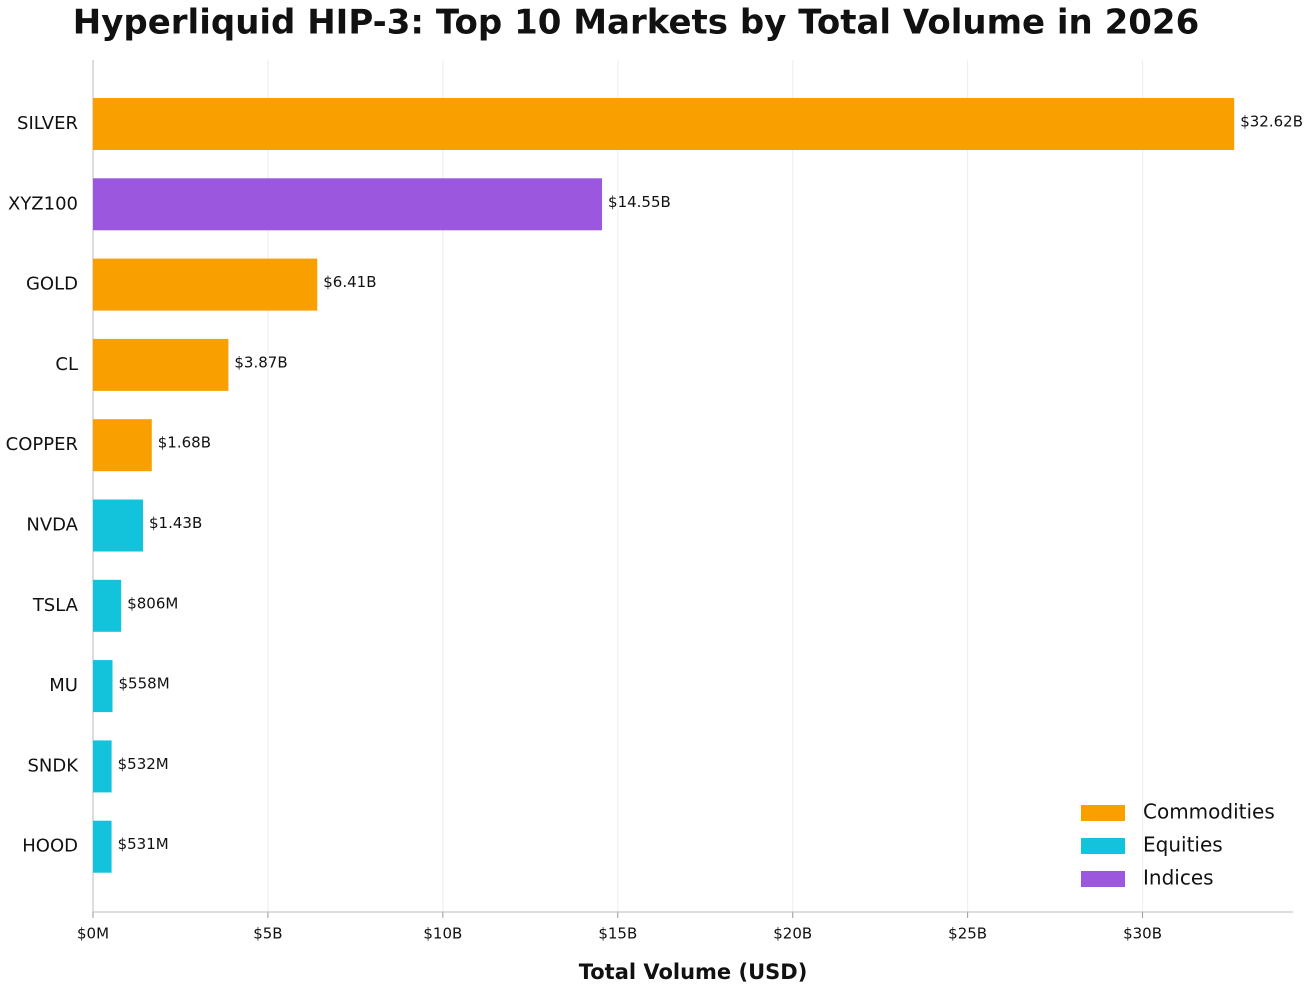  What do you see at coordinates (1178, 878) in the screenshot?
I see `legend-label: Indices` at bounding box center [1178, 878].